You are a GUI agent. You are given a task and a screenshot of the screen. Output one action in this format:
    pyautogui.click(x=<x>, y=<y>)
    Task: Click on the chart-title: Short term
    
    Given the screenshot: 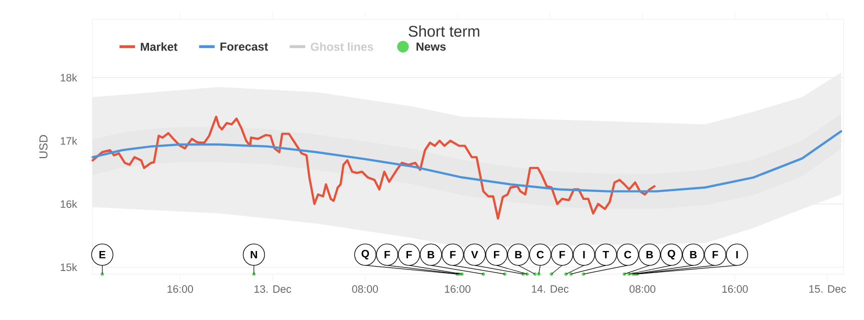 What is the action you would take?
    pyautogui.click(x=444, y=31)
    